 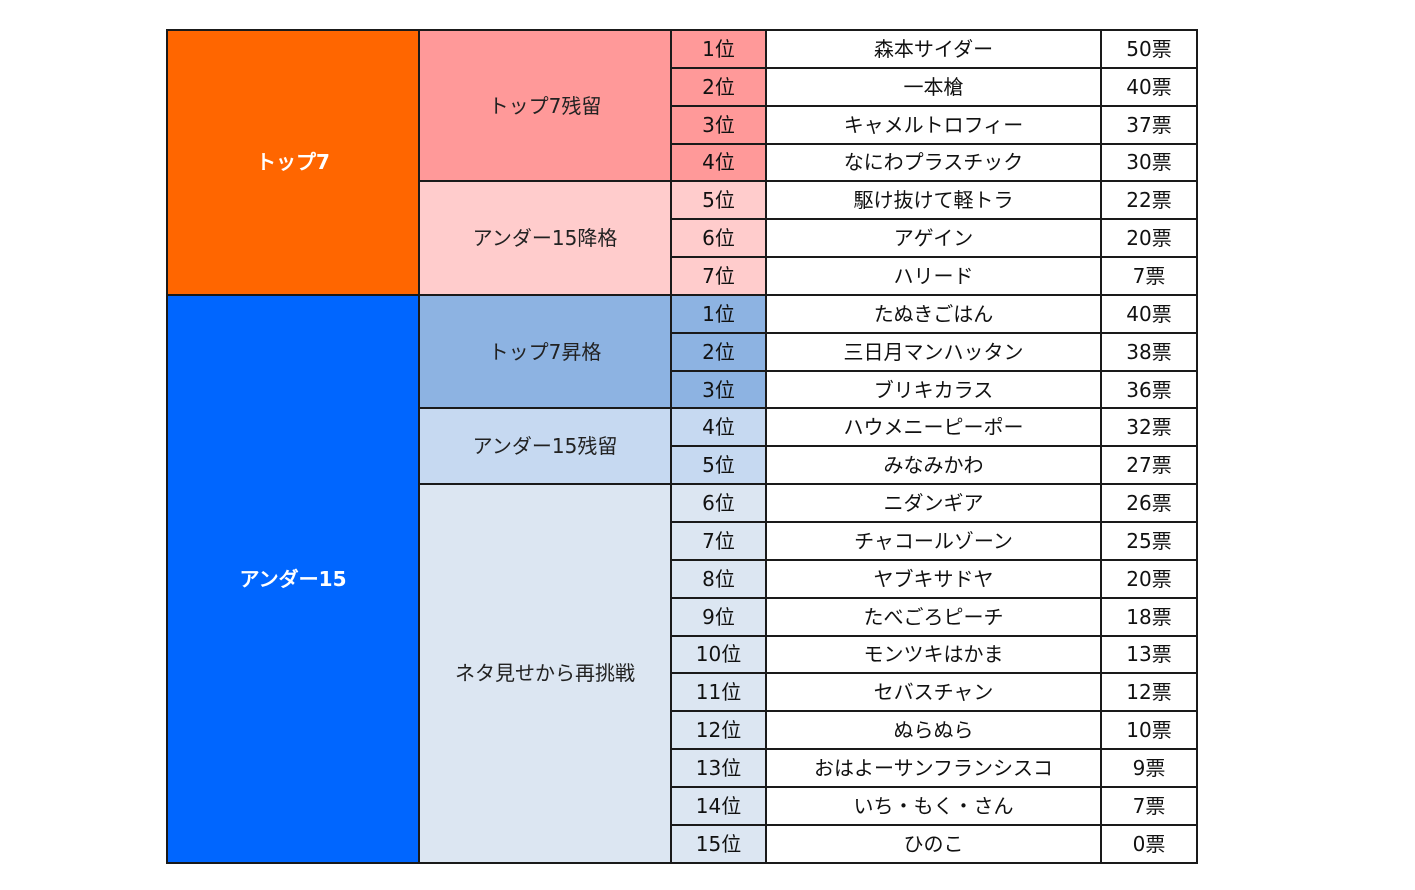 I want to click on table-row: 9位 たべごろピーチ 18票, so click(x=682, y=616).